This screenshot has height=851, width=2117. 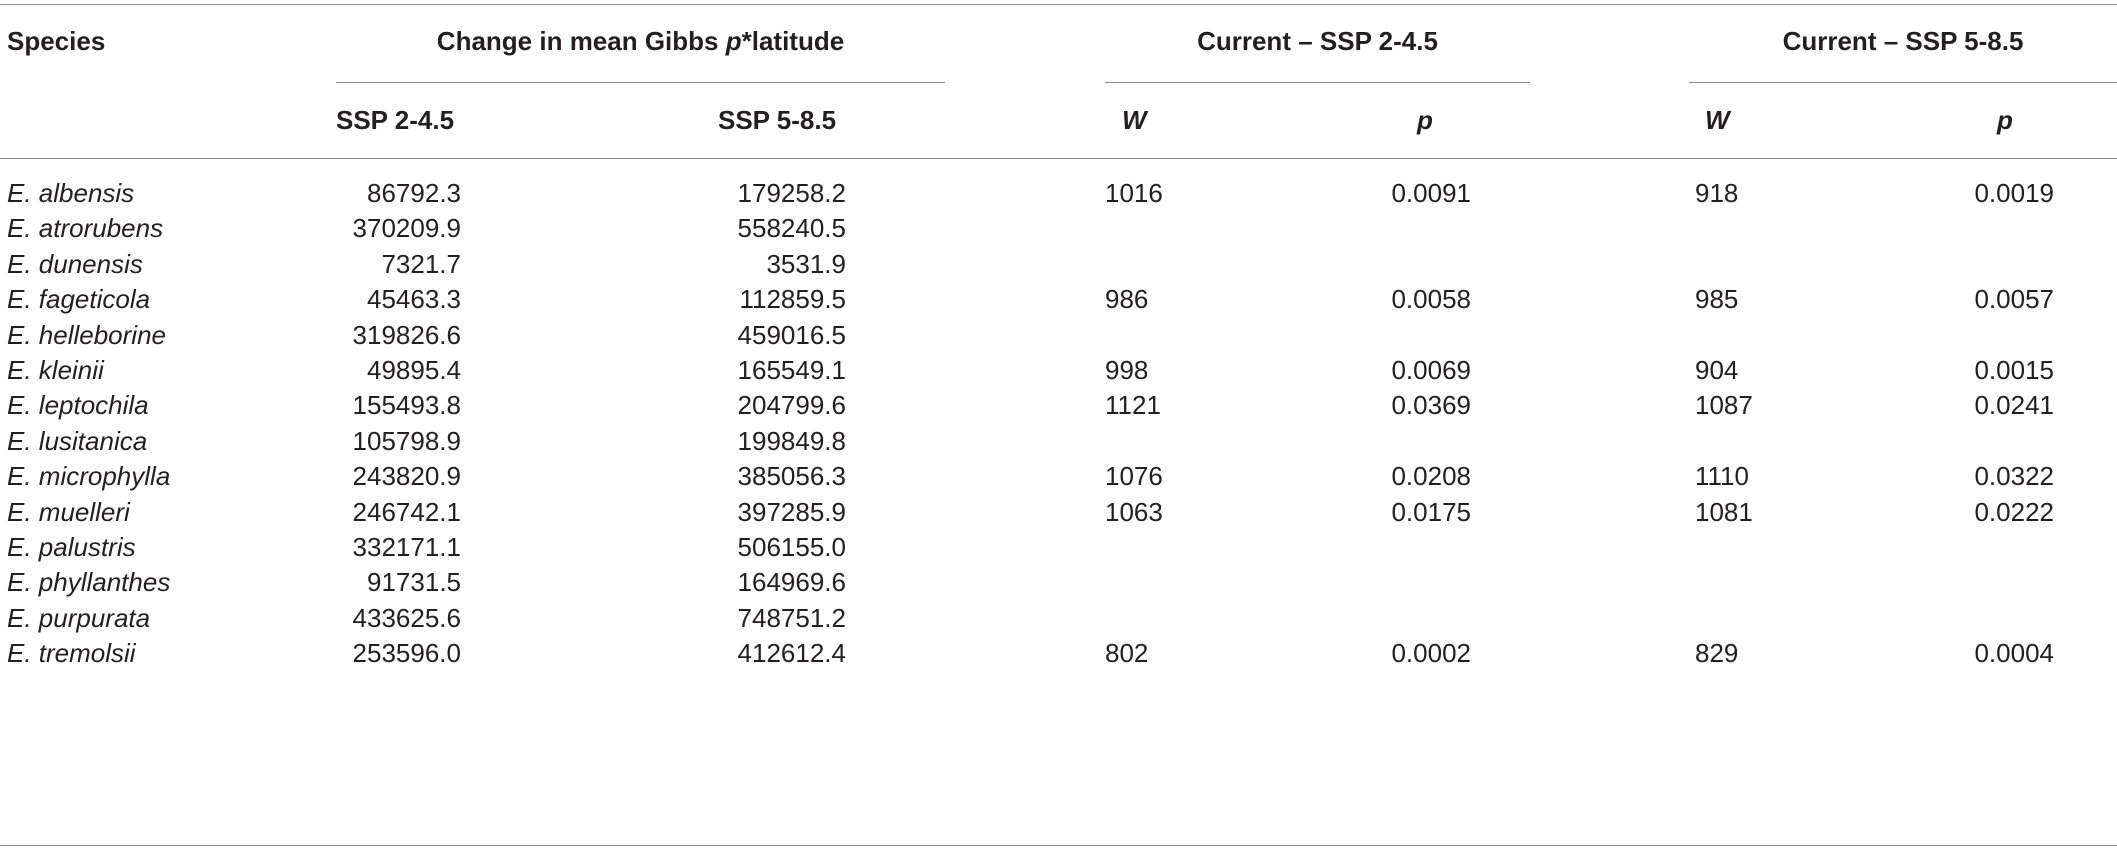 I want to click on cell-p2: 0.0015, so click(x=2014, y=370).